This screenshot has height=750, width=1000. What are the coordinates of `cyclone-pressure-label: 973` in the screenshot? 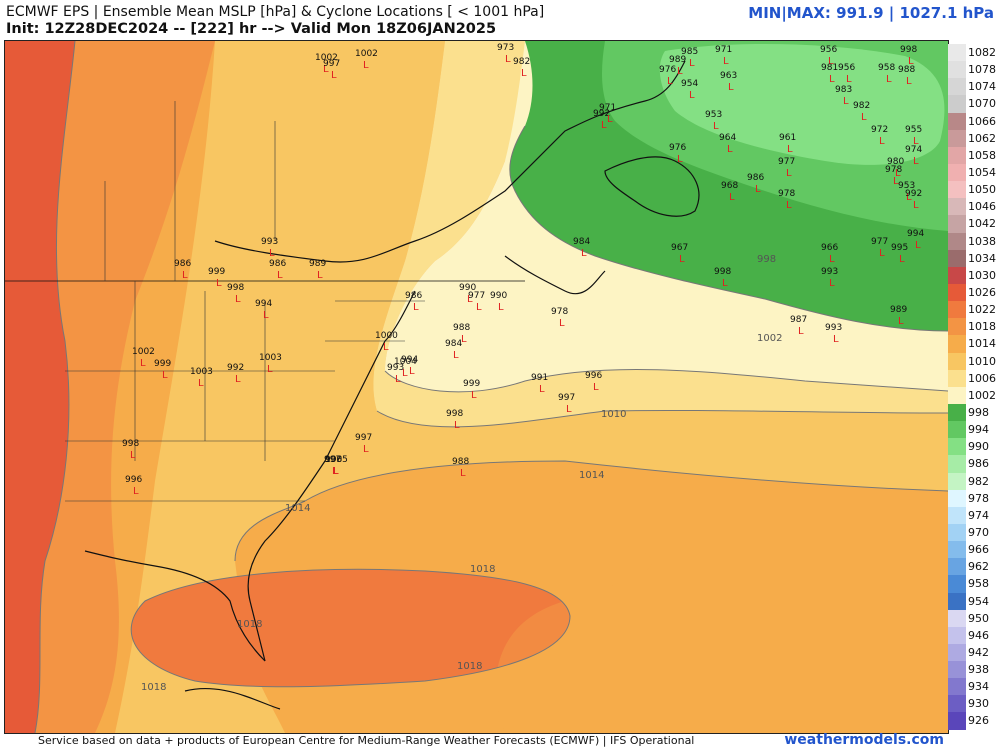 It's located at (505, 48).